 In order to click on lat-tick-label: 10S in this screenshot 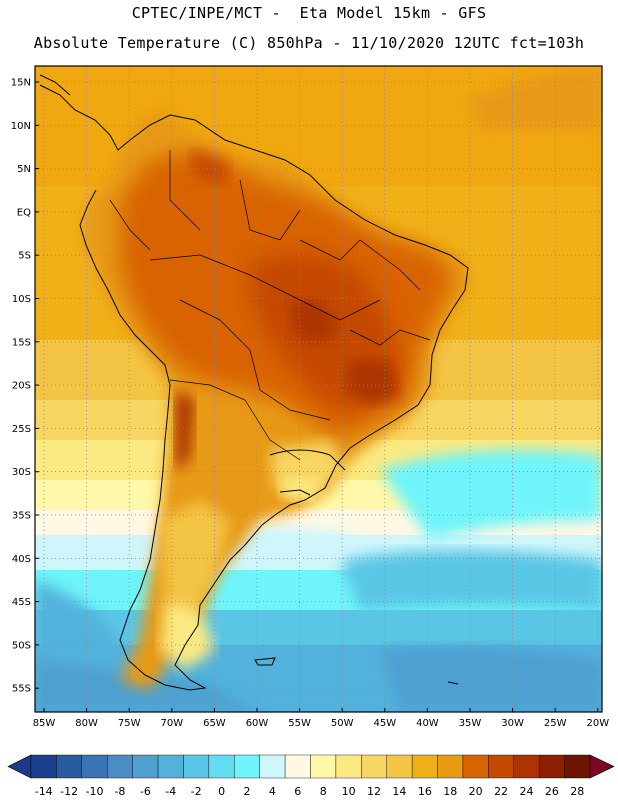, I will do `click(21, 299)`.